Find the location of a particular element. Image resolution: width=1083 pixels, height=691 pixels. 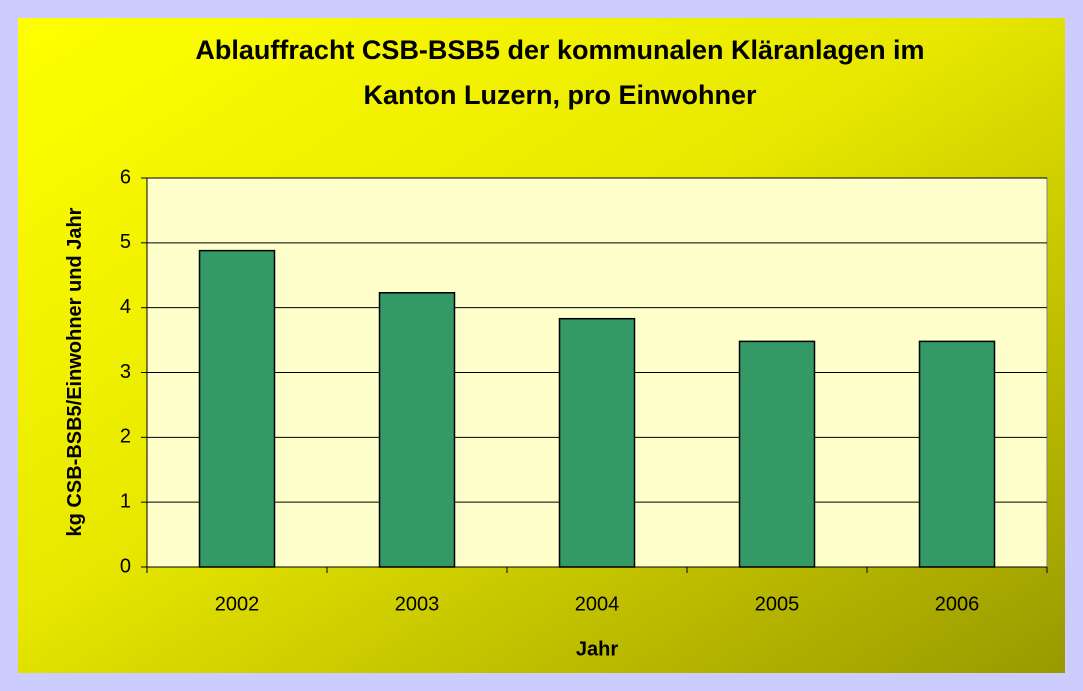

y-tick-label: 4 is located at coordinates (125, 307).